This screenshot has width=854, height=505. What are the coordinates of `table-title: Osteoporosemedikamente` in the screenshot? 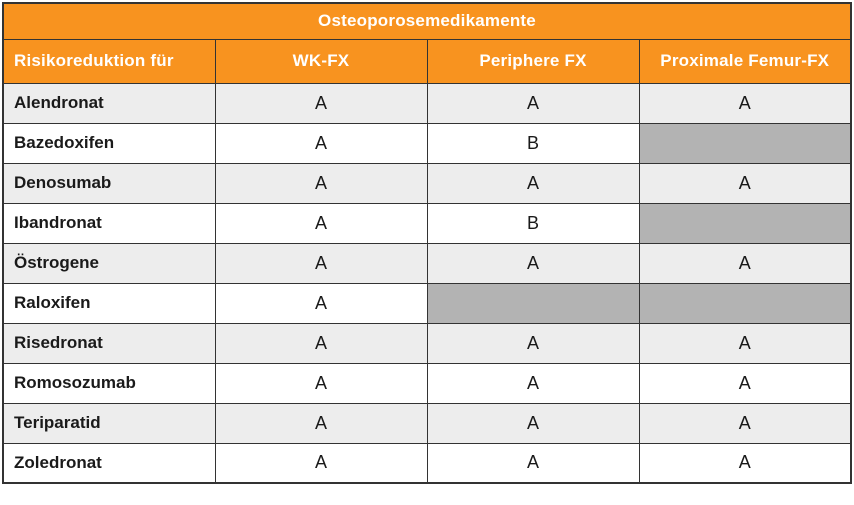 It's located at (427, 21).